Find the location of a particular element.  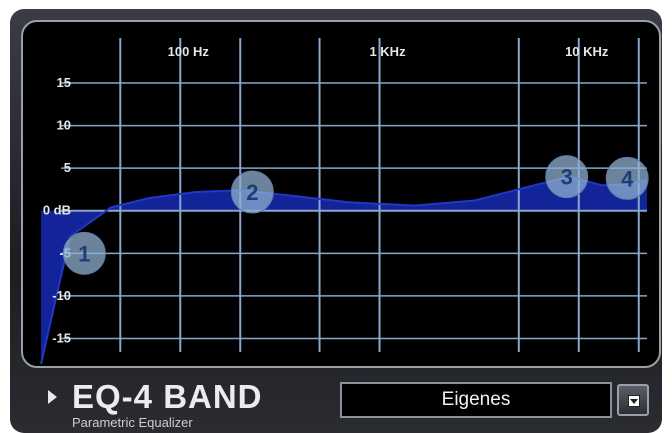

plugin-subtitle: Parametric Equalizer is located at coordinates (132, 422).